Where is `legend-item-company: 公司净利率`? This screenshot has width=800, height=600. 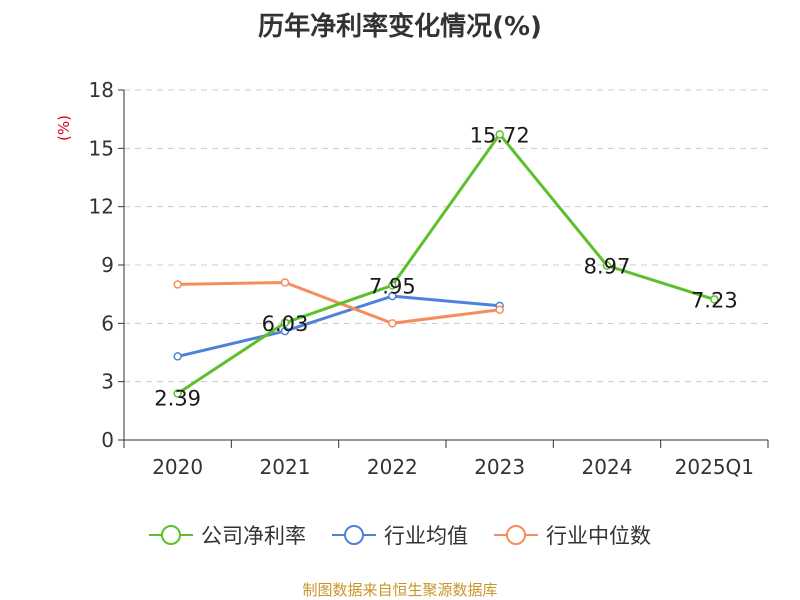
legend-item-company: 公司净利率 is located at coordinates (227, 535).